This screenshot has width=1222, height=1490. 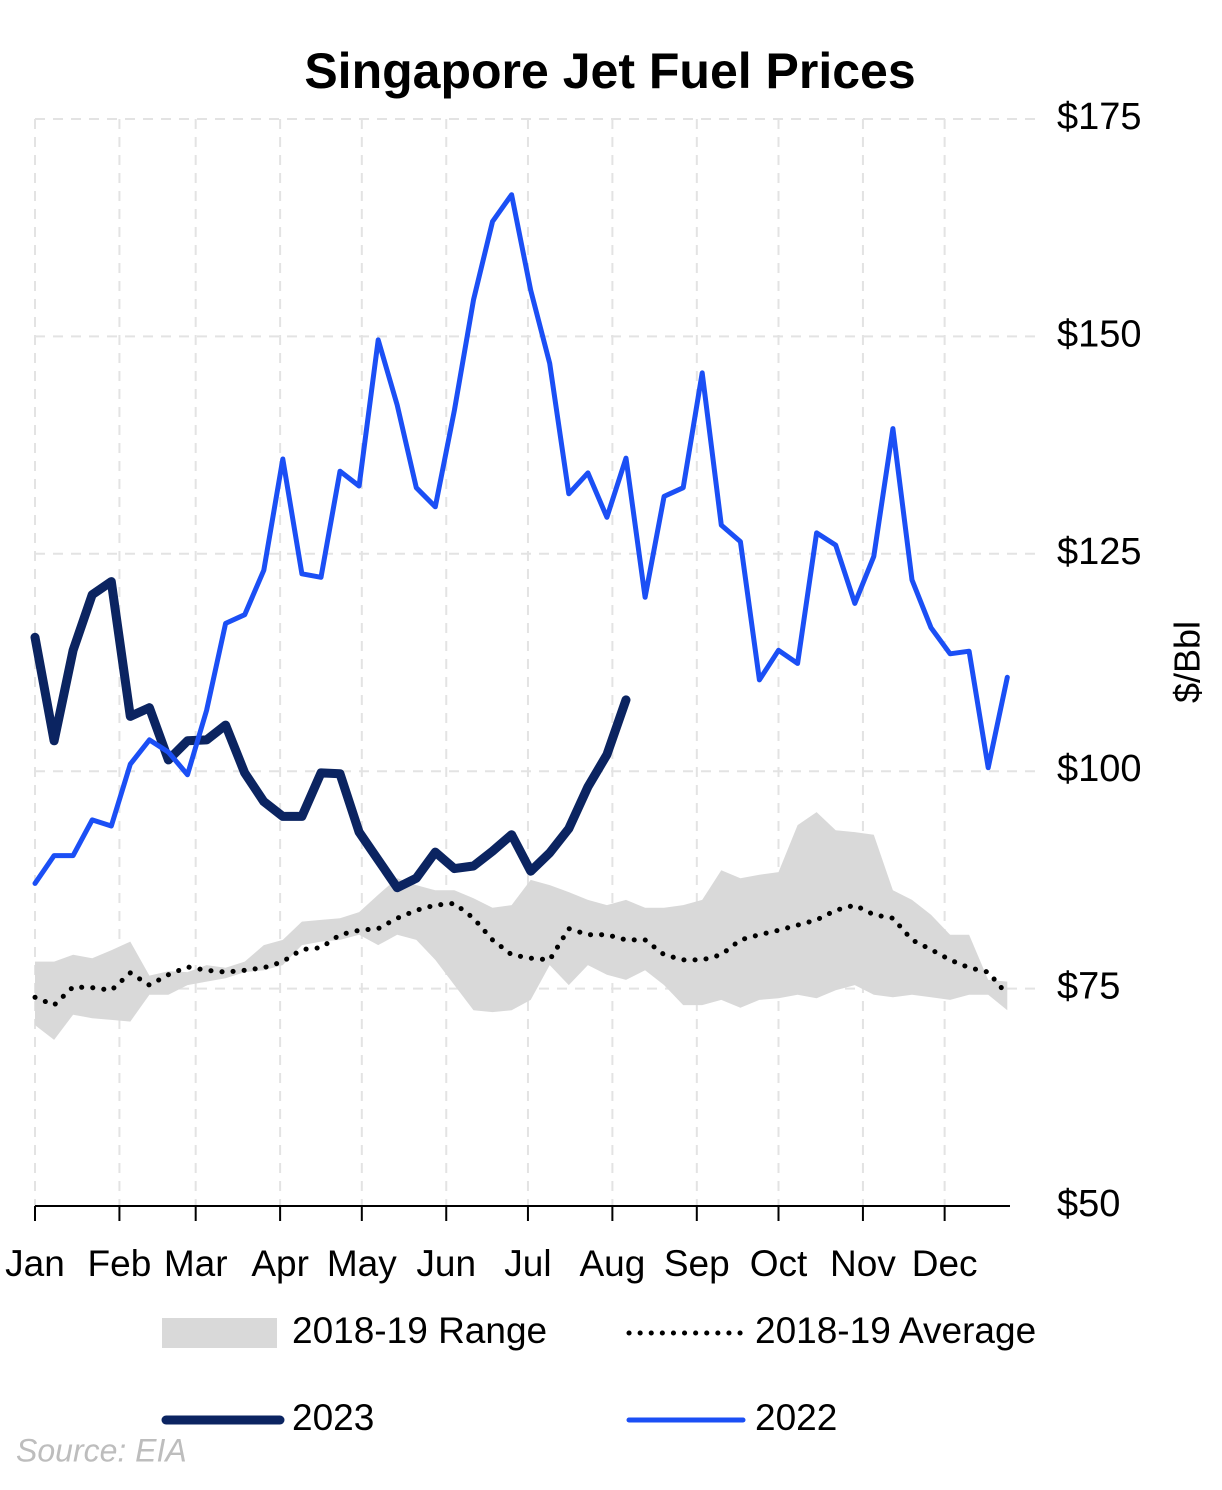 What do you see at coordinates (196, 1263) in the screenshot?
I see `x-tick-label: Mar` at bounding box center [196, 1263].